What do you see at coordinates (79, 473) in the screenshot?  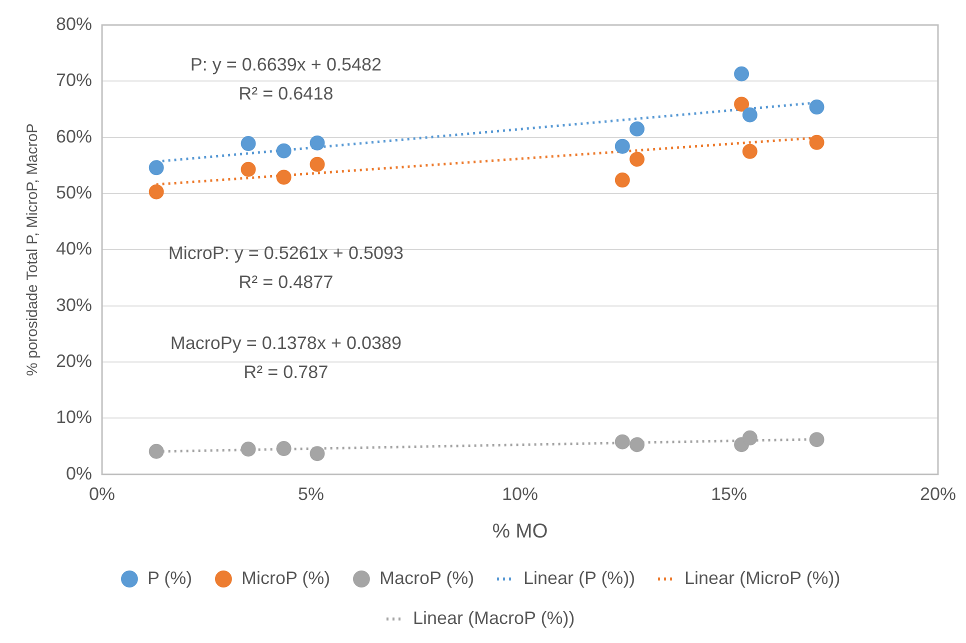 I see `y-tick-label: 0%` at bounding box center [79, 473].